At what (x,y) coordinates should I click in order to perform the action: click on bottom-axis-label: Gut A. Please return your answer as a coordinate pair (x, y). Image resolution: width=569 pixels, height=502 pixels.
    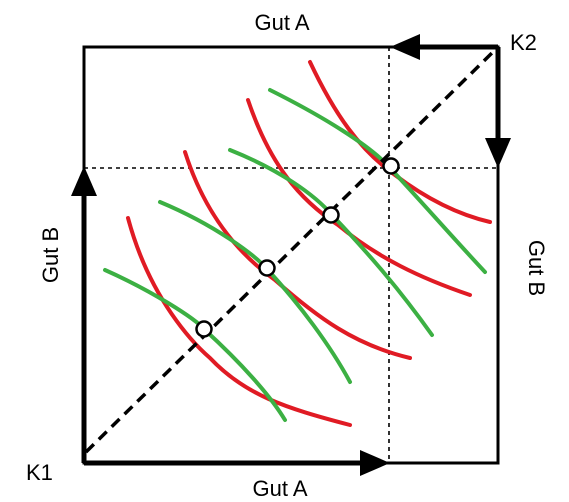
    Looking at the image, I should click on (279, 488).